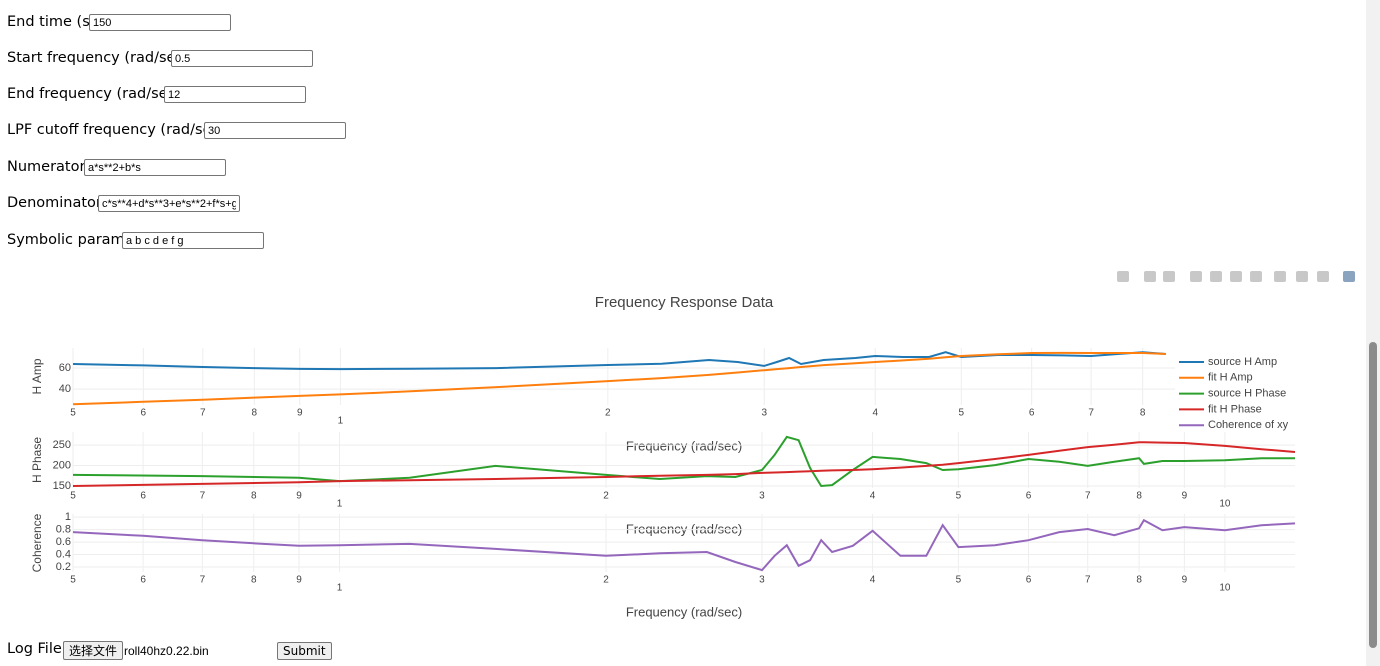  What do you see at coordinates (62, 465) in the screenshot?
I see `y-tick-label: 200` at bounding box center [62, 465].